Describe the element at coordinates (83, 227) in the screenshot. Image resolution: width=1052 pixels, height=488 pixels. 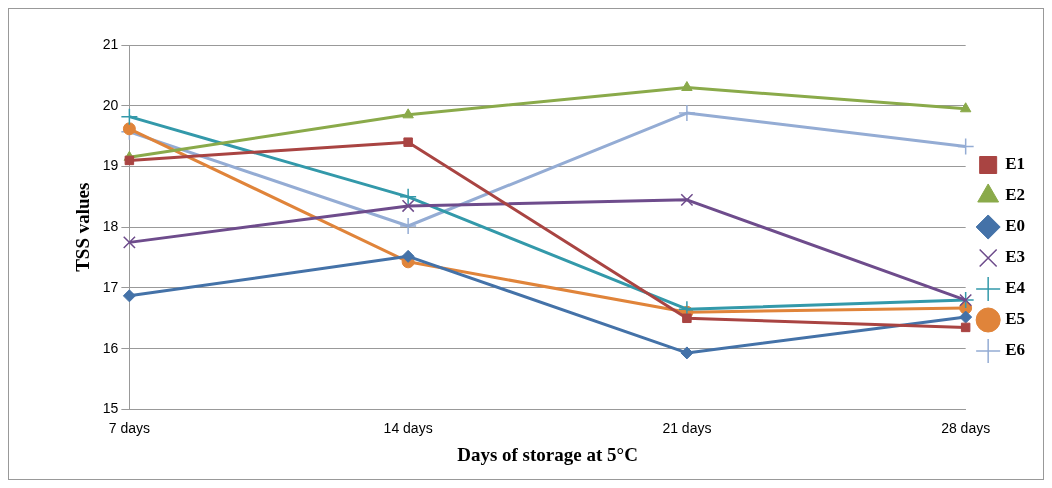
I see `y-axis-title: TSS values` at that location.